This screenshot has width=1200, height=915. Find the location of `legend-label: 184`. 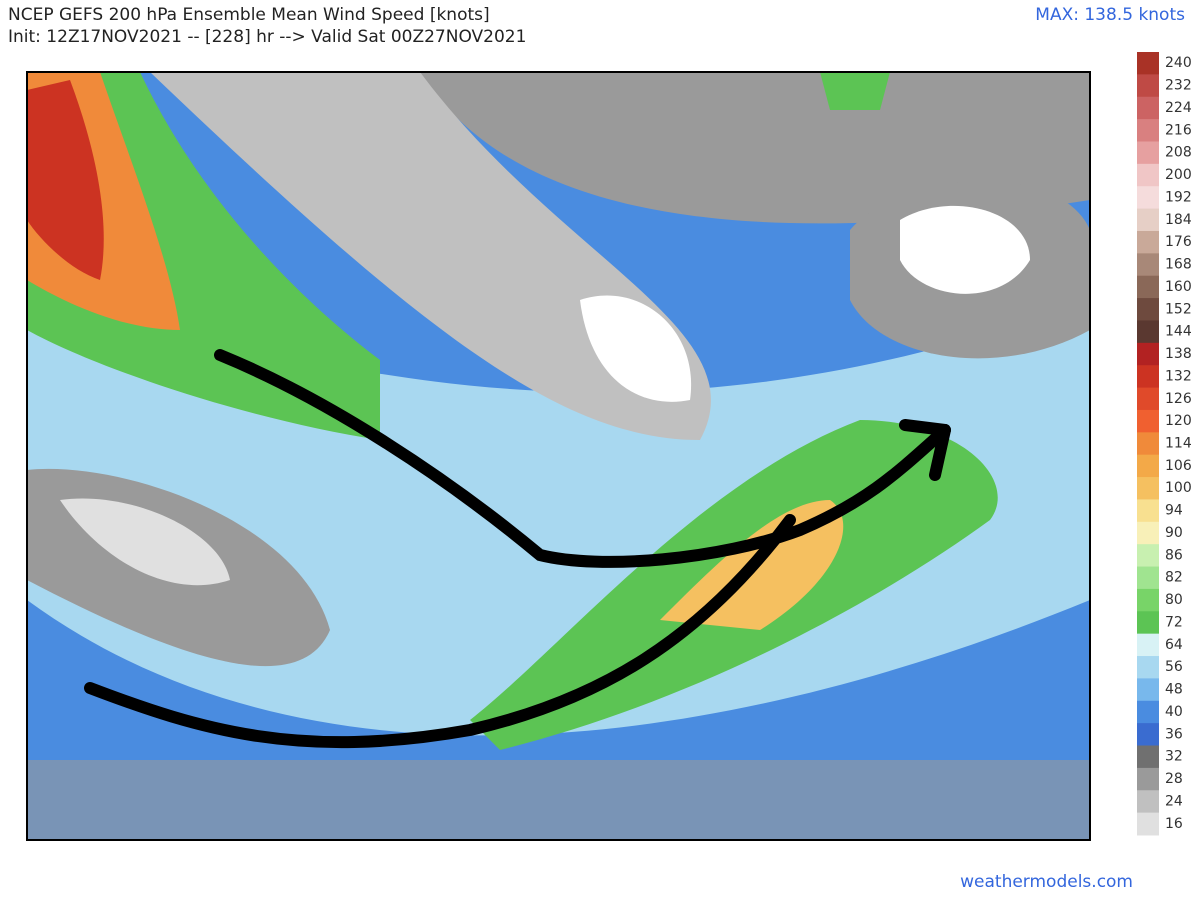

legend-label: 184 is located at coordinates (1178, 220).